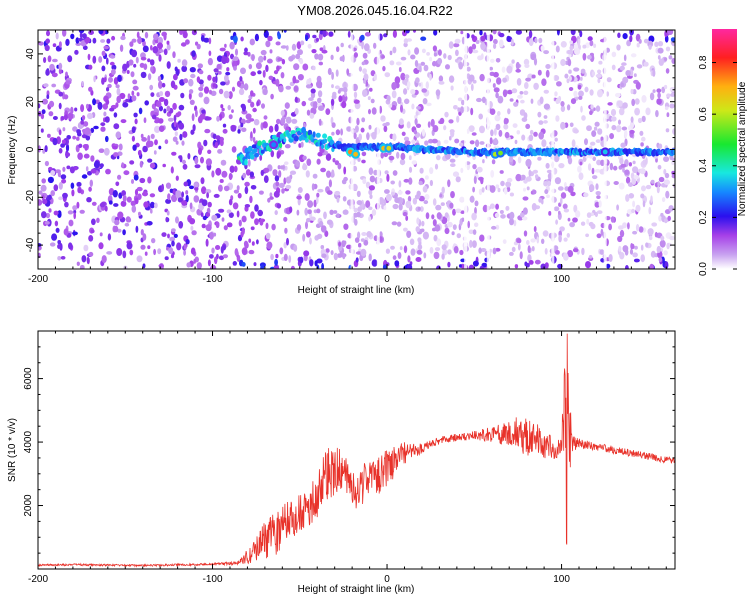 The height and width of the screenshot is (600, 750). What do you see at coordinates (387, 279) in the screenshot?
I see `x-tick-label: 0` at bounding box center [387, 279].